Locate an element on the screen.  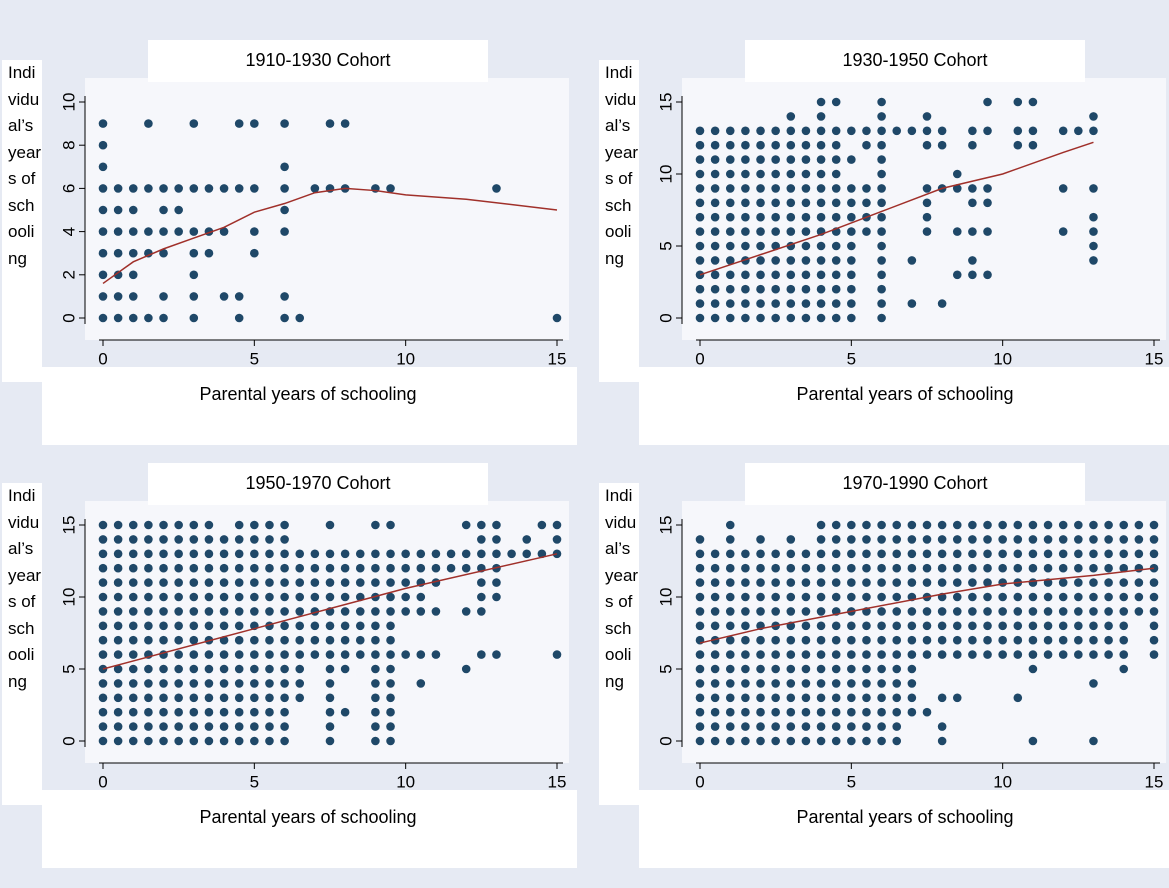
y-tick-label: 2 is located at coordinates (68, 274).